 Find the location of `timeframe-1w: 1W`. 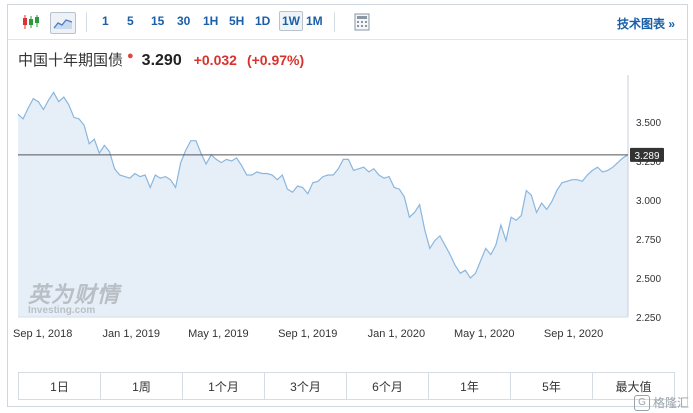

timeframe-1w: 1W is located at coordinates (291, 21).